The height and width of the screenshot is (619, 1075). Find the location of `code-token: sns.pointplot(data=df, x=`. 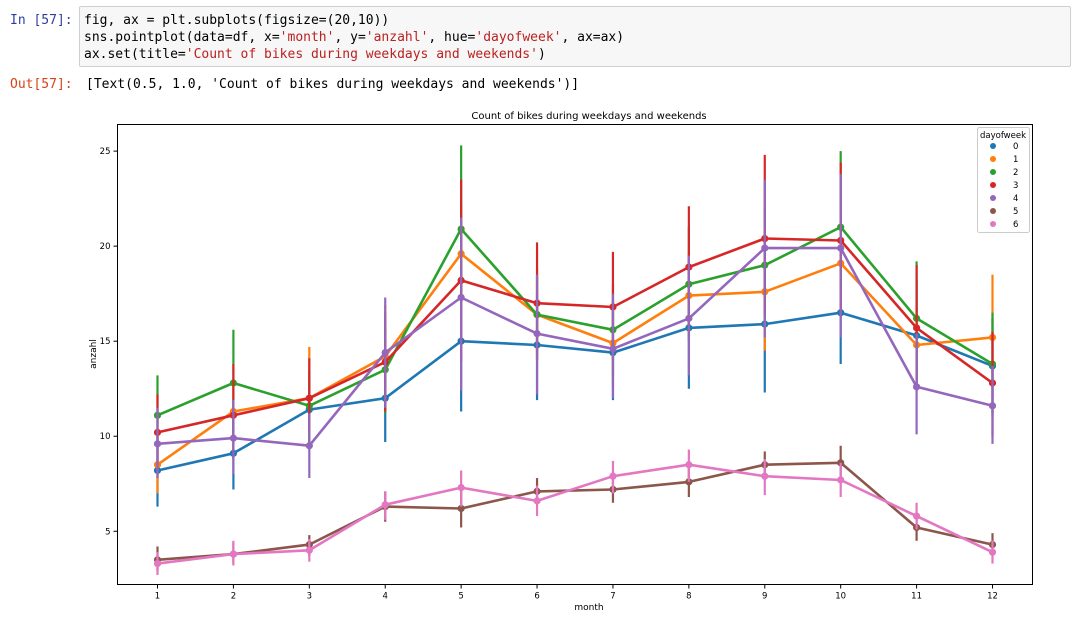

code-token: sns.pointplot(data=df, x= is located at coordinates (182, 37).